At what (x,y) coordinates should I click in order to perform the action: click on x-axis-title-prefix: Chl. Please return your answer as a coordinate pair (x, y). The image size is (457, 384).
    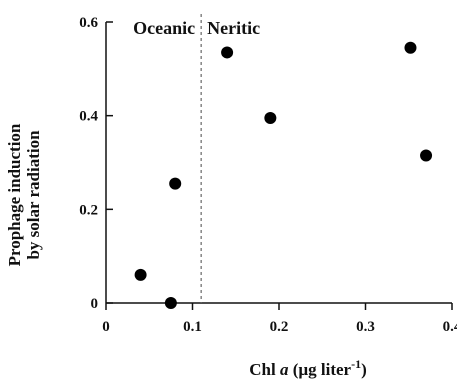
    Looking at the image, I should click on (264, 369).